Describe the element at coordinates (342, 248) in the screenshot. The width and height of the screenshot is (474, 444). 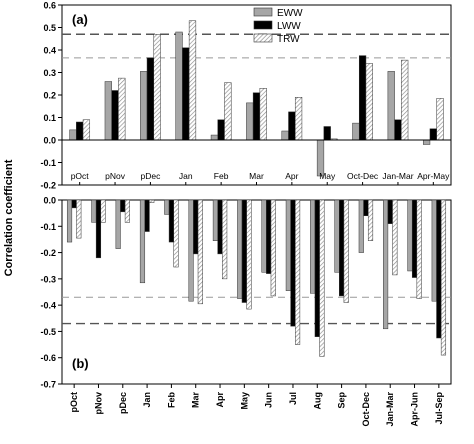
I see `bar-b-lww-sep` at that location.